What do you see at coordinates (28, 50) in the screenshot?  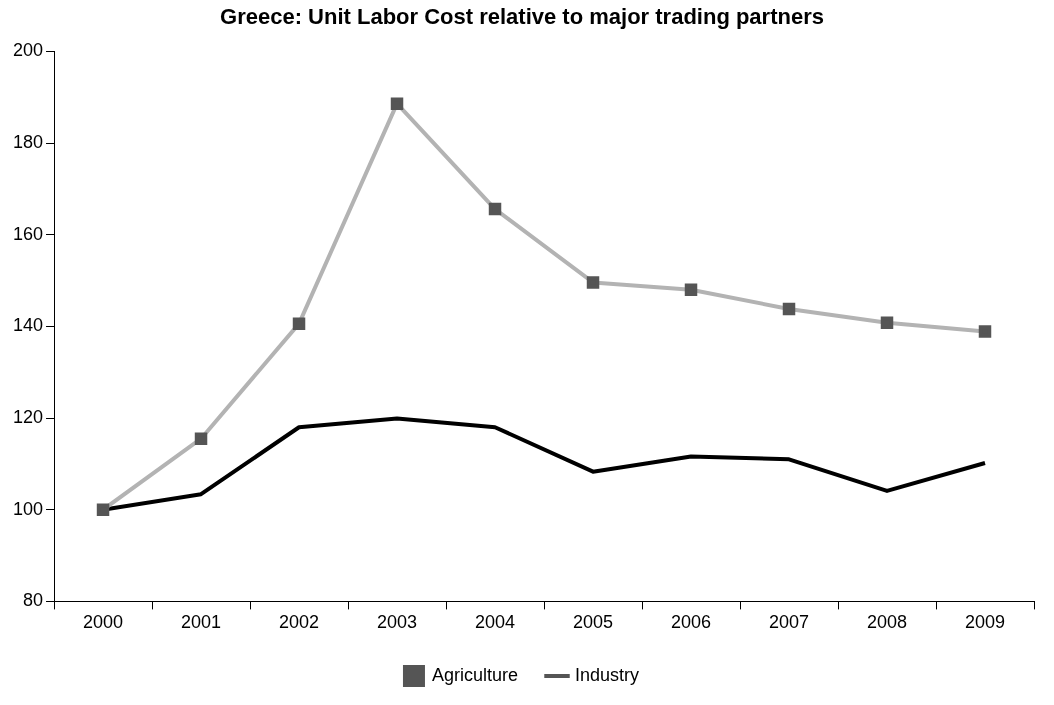 I see `y-tick-label: 200` at bounding box center [28, 50].